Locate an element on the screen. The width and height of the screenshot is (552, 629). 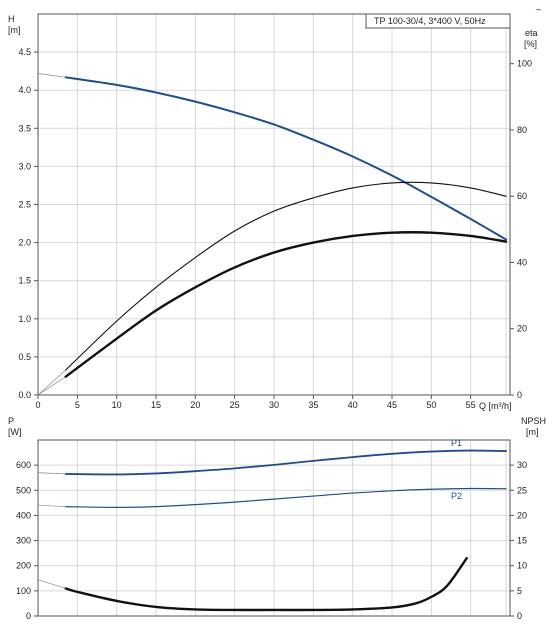
efficiency-curve-thin-extrapolation is located at coordinates (51, 382).